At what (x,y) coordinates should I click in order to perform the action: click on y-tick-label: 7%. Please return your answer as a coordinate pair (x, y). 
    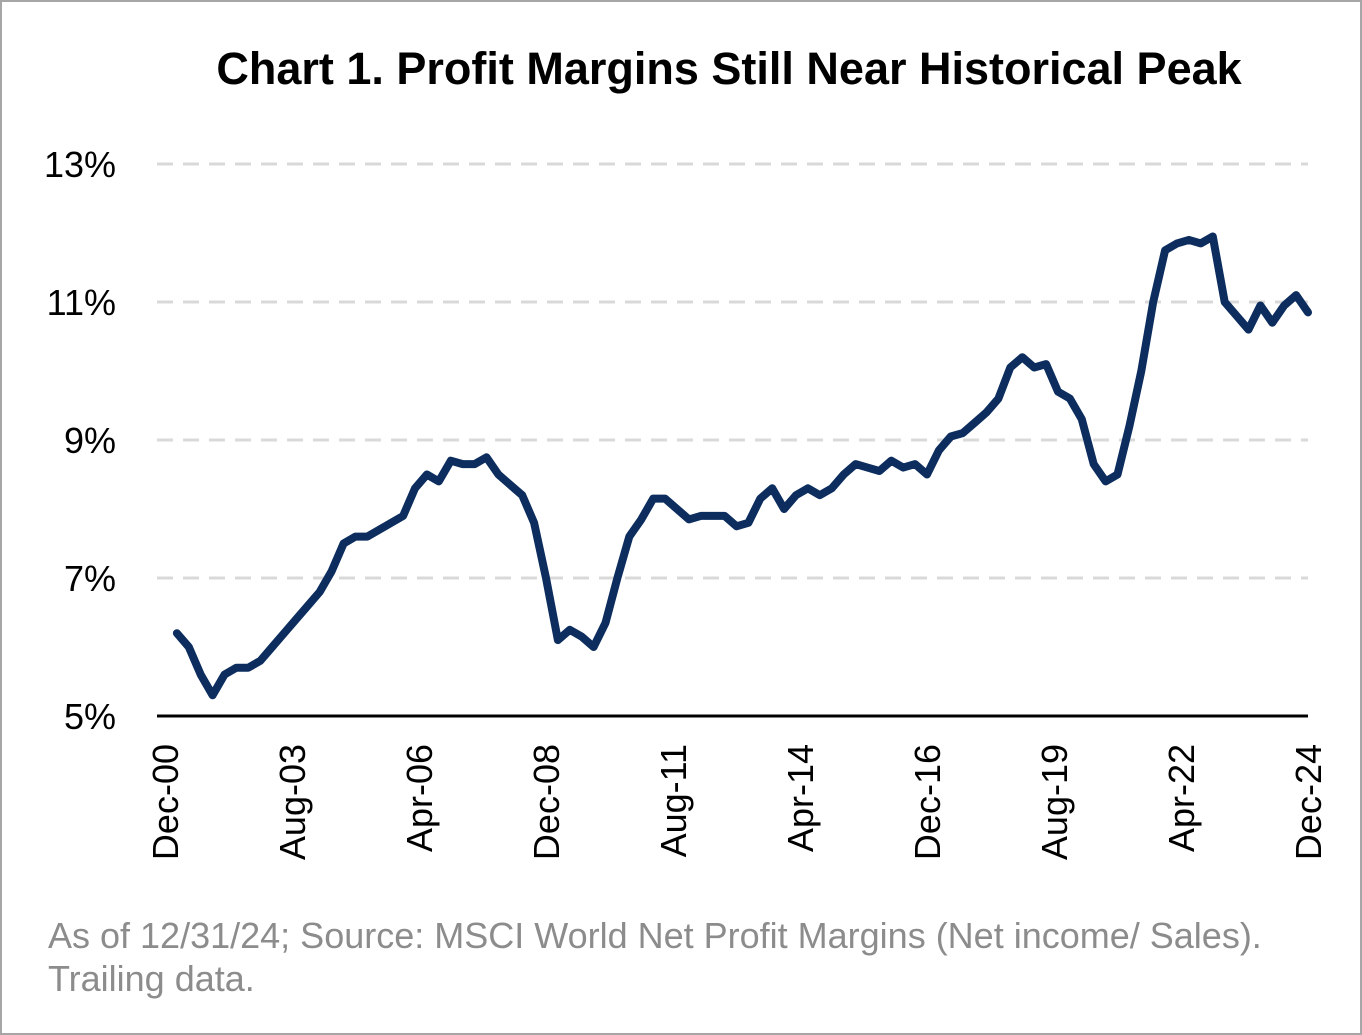
    Looking at the image, I should click on (90, 578).